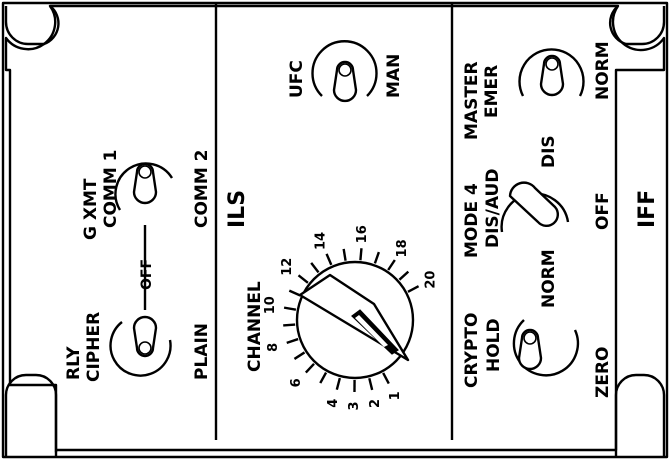 The width and height of the screenshot is (670, 460). I want to click on label-gxmt: G XMT, so click(91, 209).